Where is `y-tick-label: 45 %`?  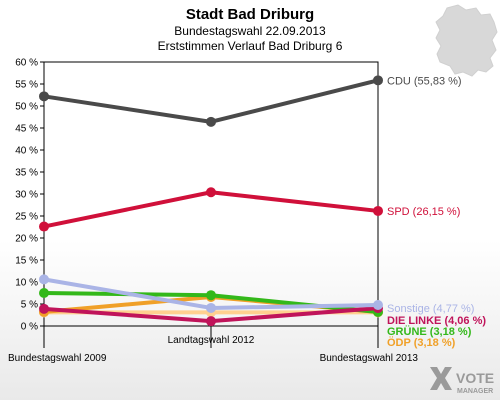 y-tick-label: 45 % is located at coordinates (26, 129).